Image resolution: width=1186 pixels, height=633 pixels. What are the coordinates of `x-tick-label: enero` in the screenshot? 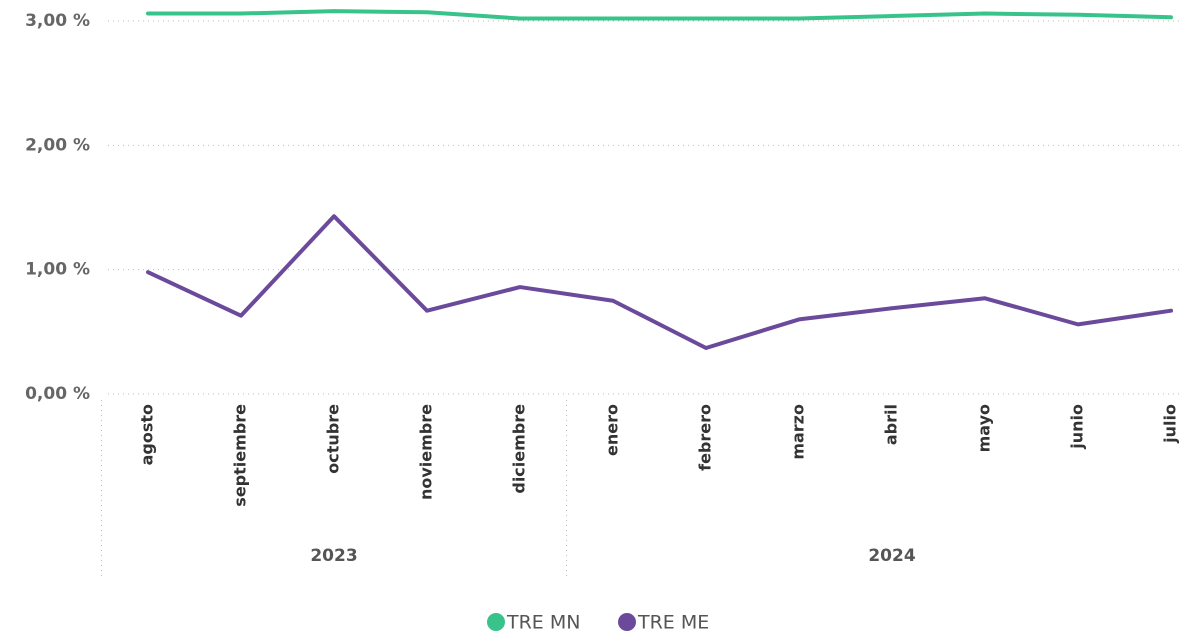 It's located at (612, 430).